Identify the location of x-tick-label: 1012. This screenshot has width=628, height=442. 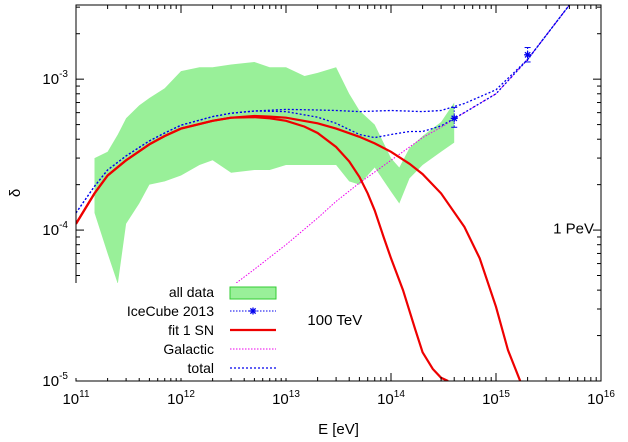
(181, 398).